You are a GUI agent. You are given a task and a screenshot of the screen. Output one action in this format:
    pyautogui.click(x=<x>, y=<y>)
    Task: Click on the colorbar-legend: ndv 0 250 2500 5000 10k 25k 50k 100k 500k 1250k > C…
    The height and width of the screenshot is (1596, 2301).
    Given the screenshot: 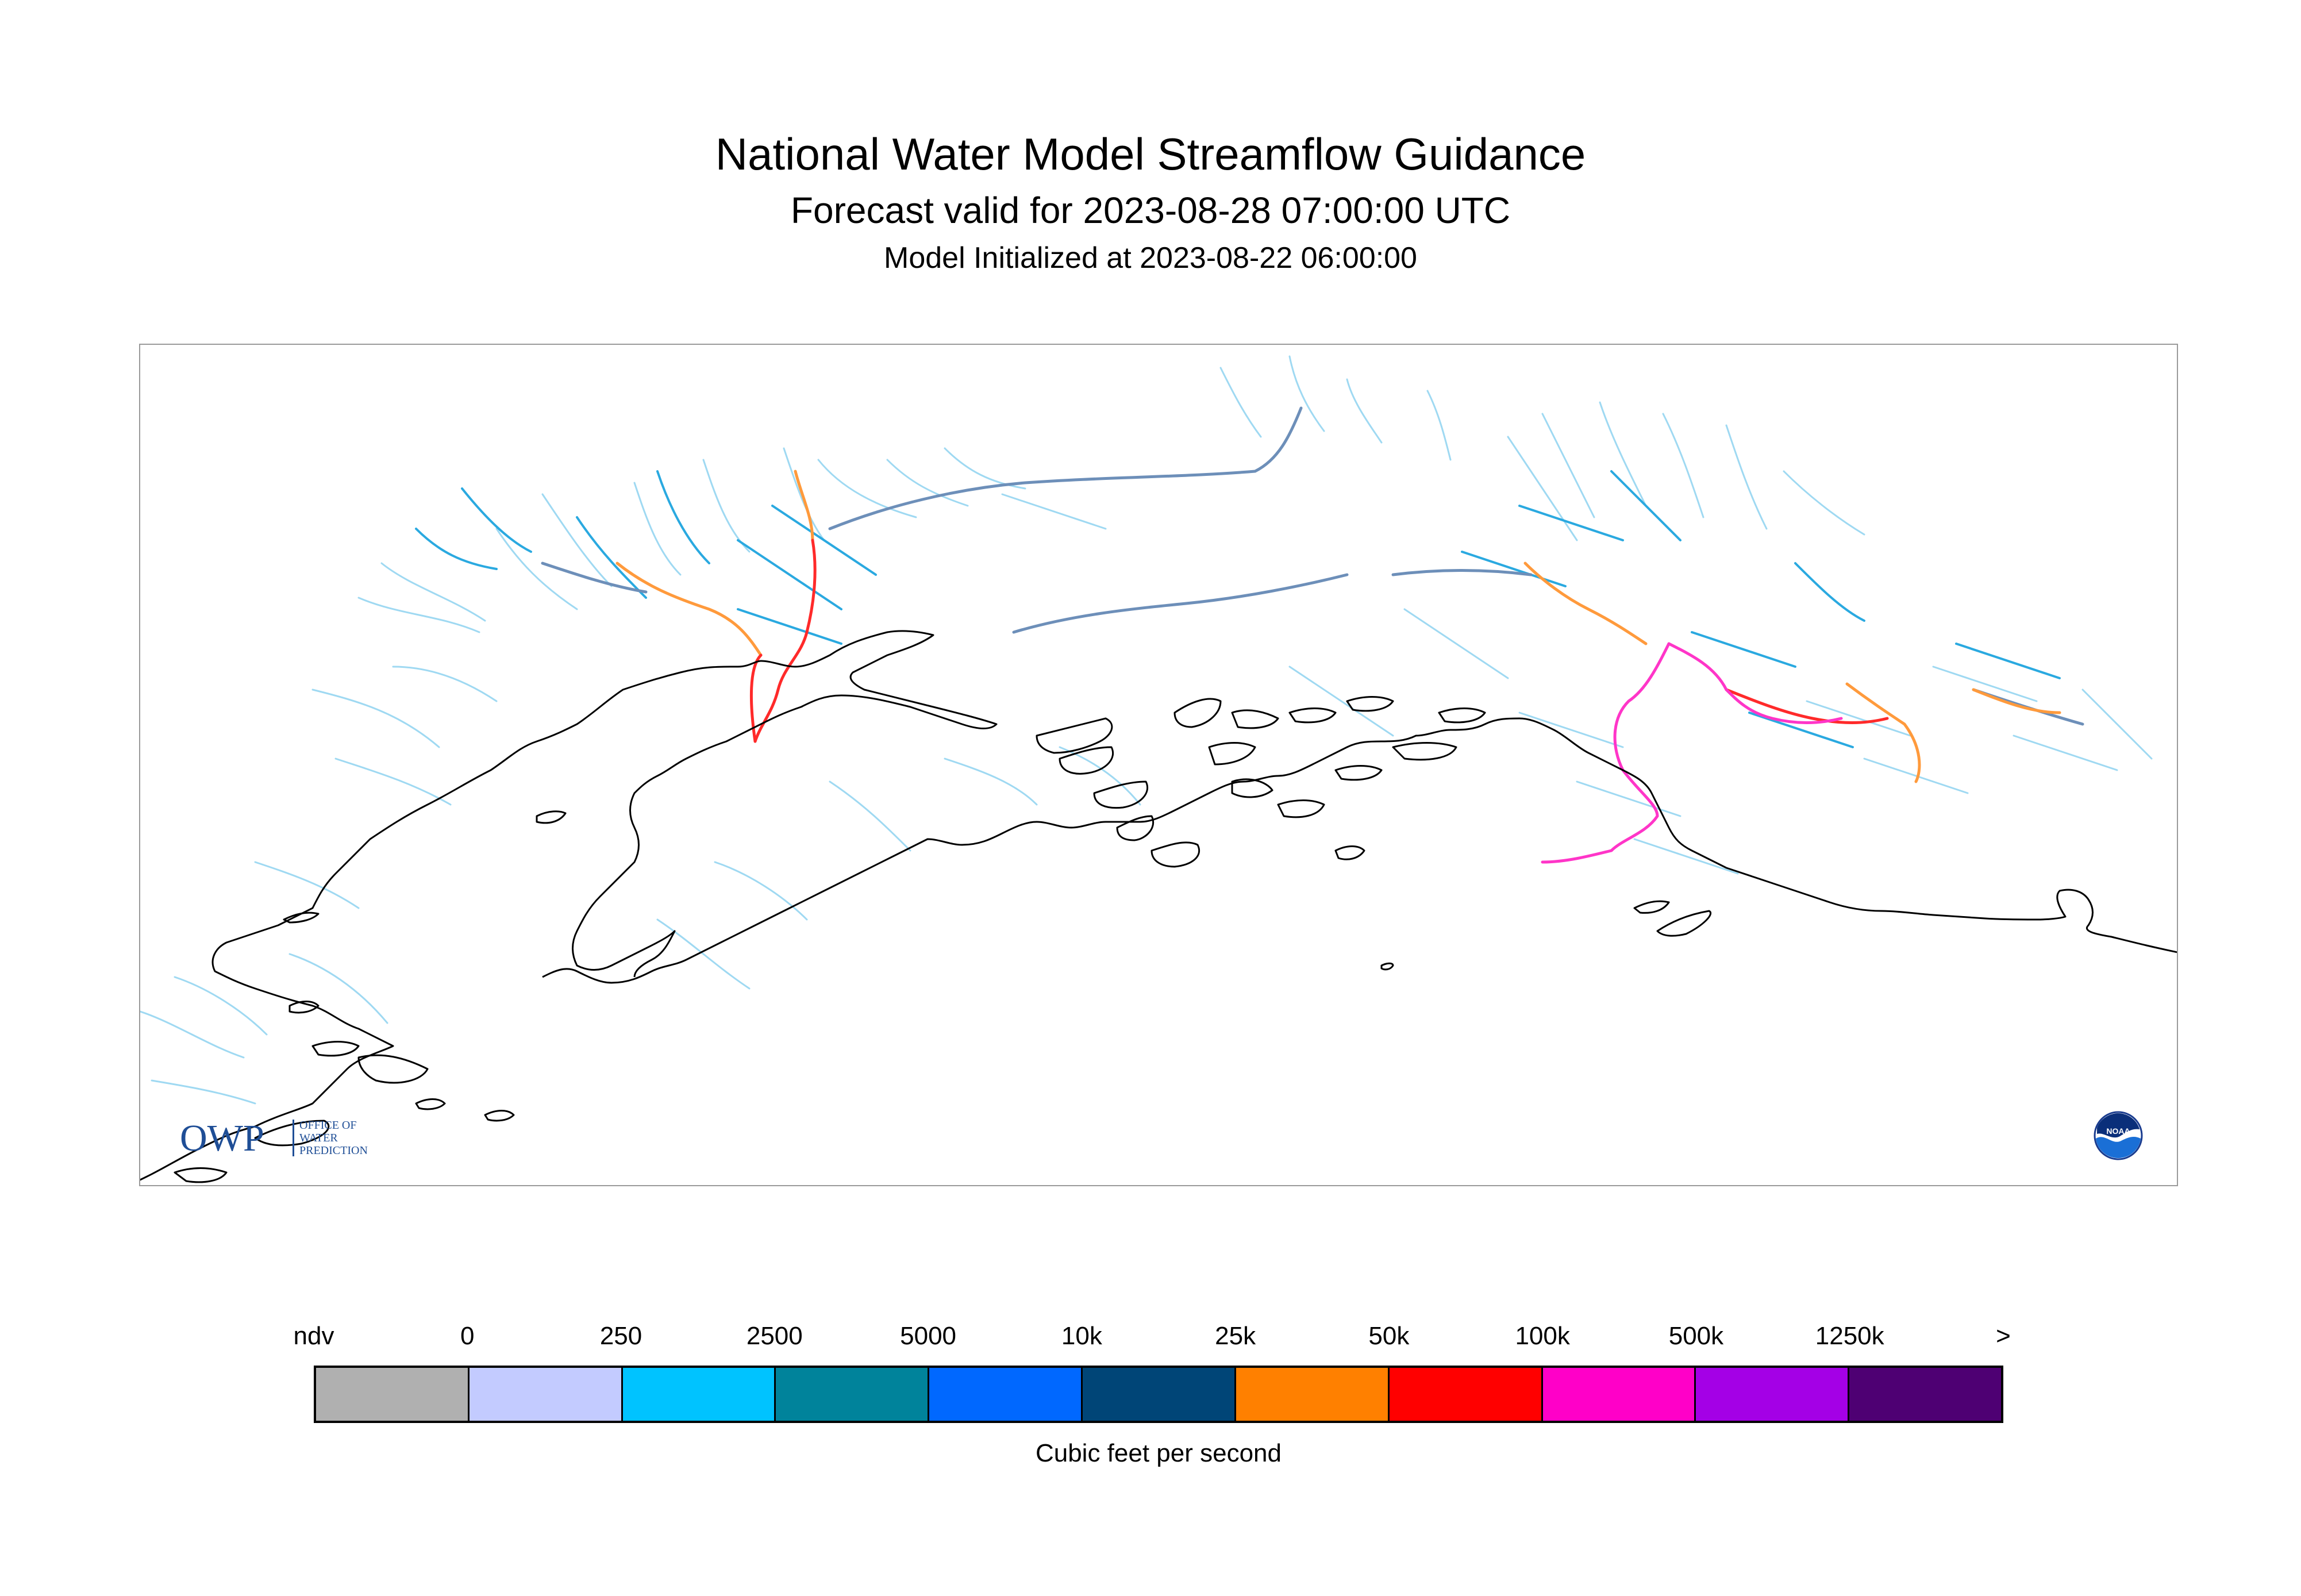 What is the action you would take?
    pyautogui.click(x=1152, y=1402)
    